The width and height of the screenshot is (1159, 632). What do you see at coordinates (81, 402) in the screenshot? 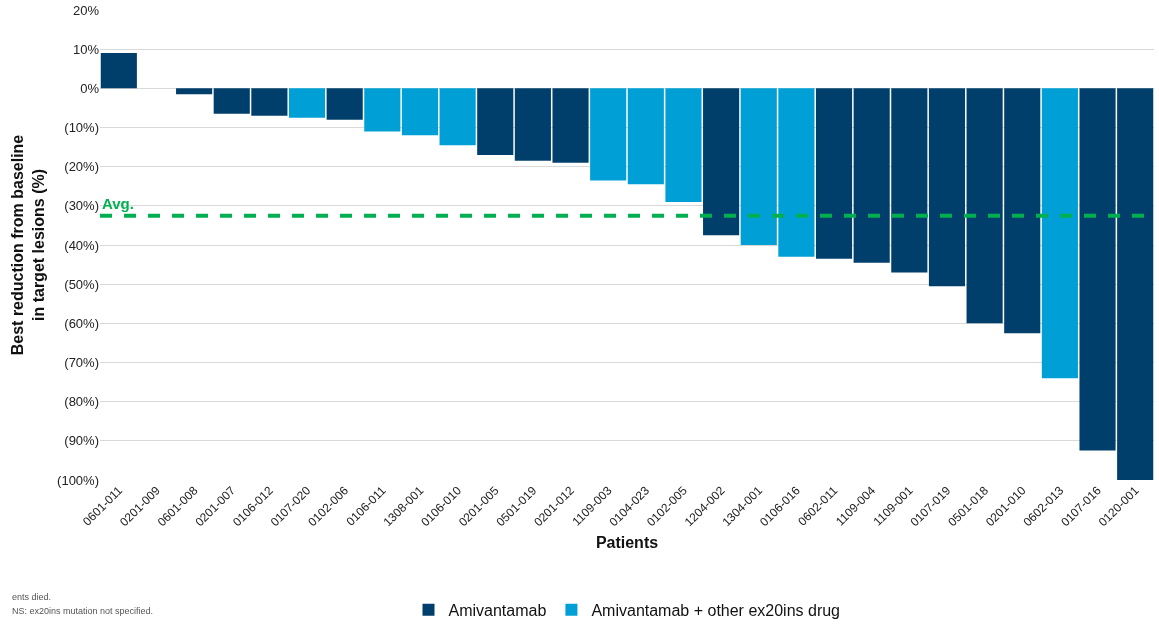
I see `y-tick-label: (80%)` at bounding box center [81, 402].